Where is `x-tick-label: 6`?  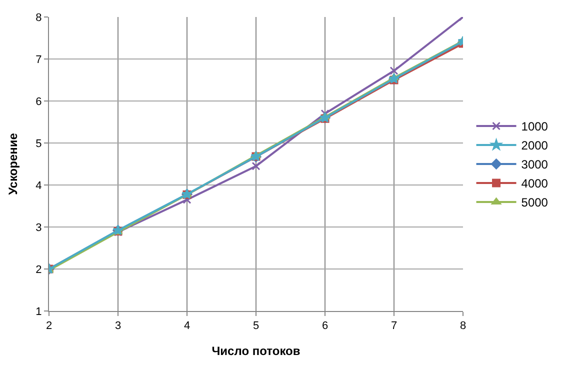
x-tick-label: 6 is located at coordinates (325, 326).